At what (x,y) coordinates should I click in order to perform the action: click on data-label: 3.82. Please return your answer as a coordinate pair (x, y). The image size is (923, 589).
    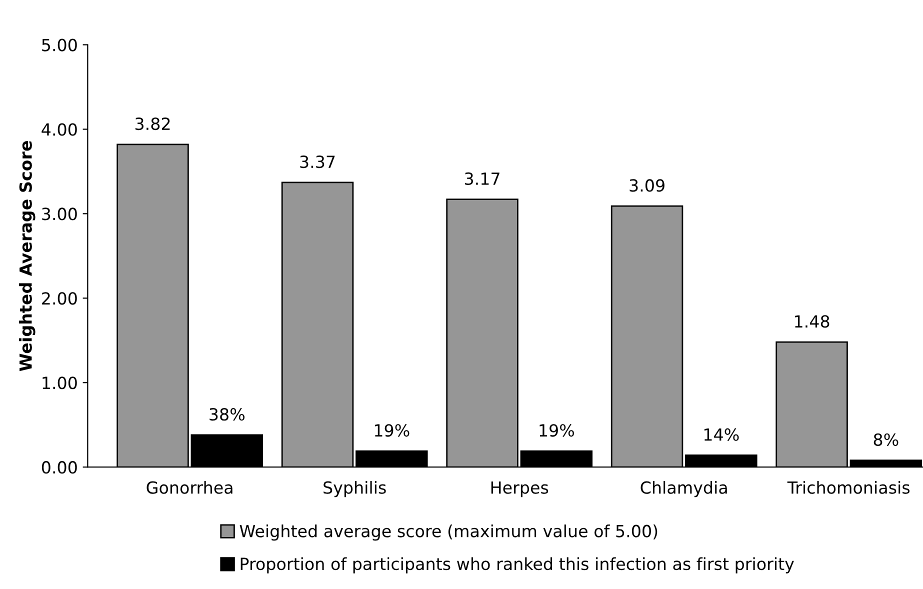
    Looking at the image, I should click on (152, 123).